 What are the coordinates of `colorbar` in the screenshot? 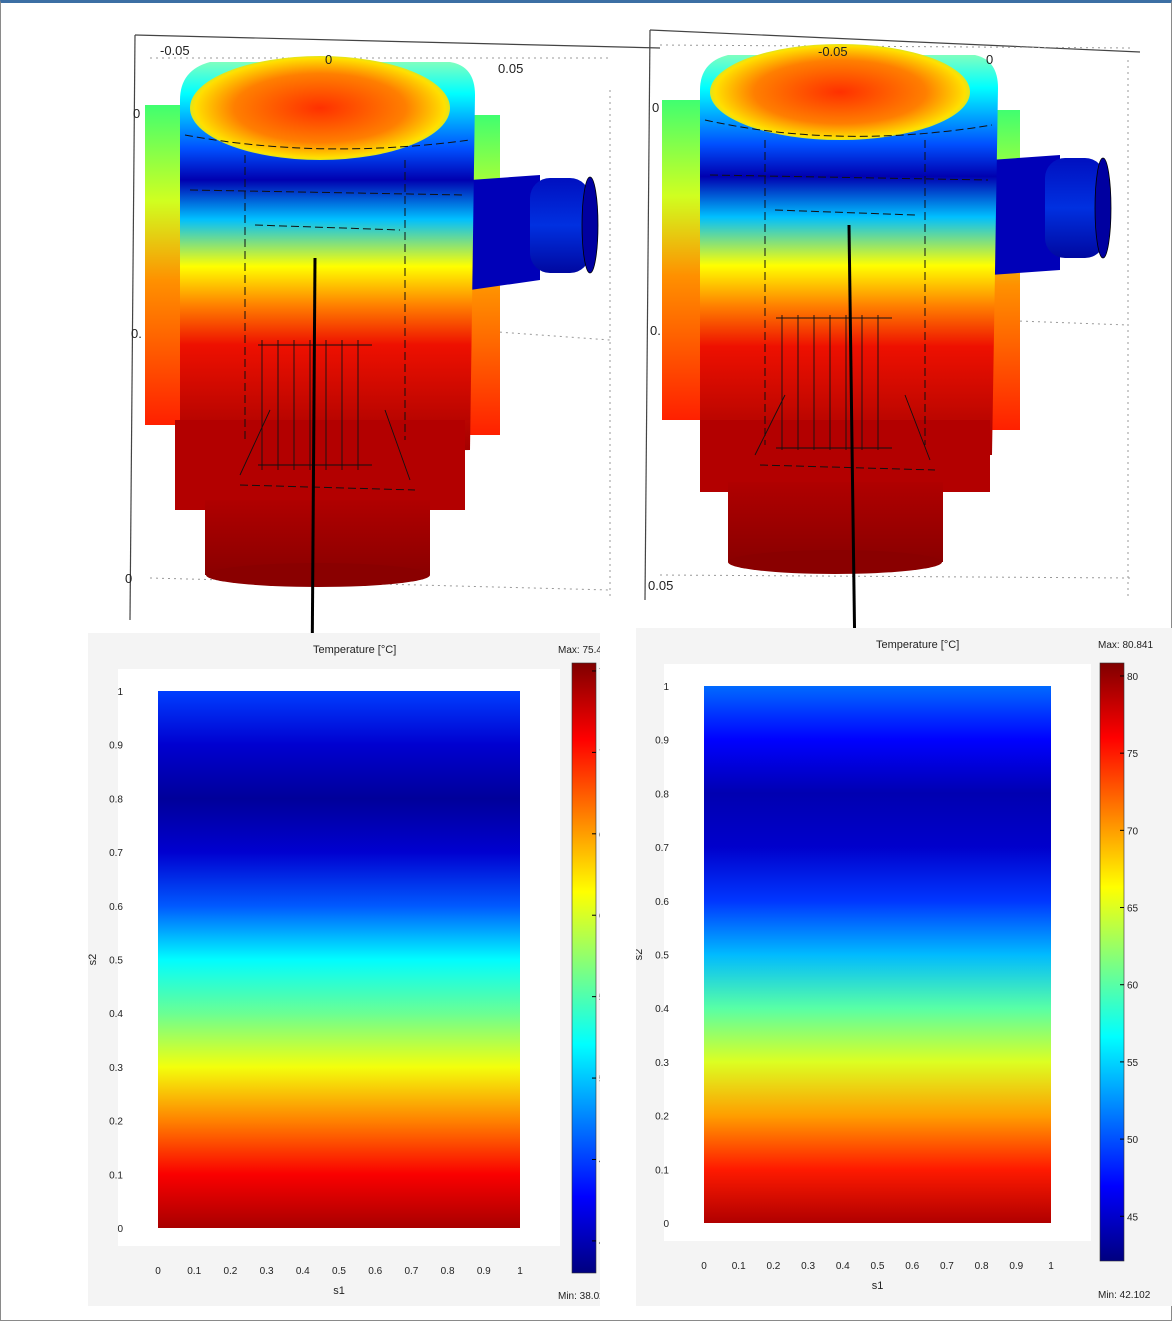 It's located at (584, 968).